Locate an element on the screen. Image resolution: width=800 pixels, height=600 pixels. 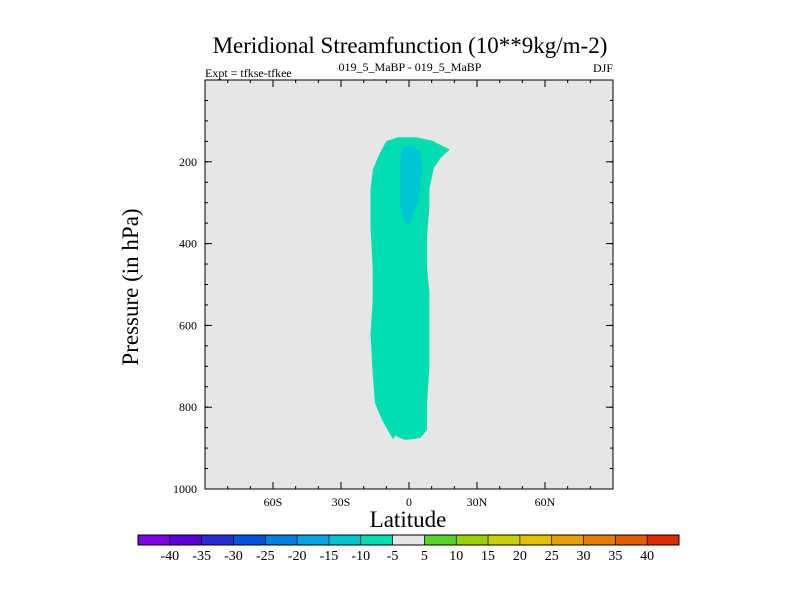
colorbar-label: 20 is located at coordinates (520, 556).